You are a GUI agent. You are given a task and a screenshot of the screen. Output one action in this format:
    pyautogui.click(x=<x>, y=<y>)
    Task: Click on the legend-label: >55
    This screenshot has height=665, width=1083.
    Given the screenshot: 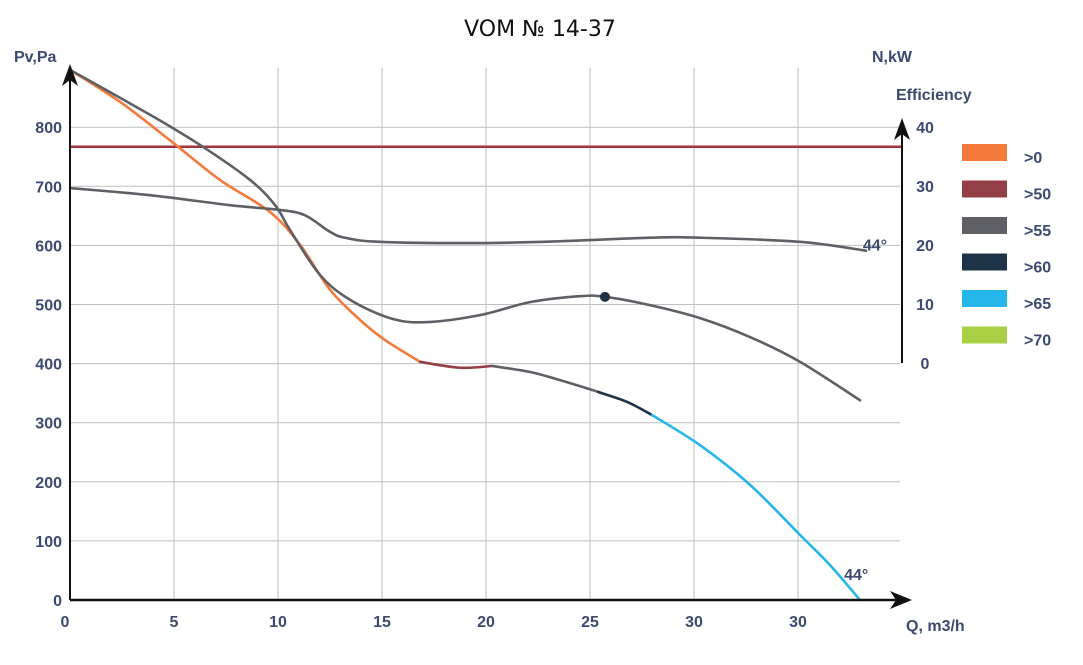 What is the action you would take?
    pyautogui.click(x=1037, y=231)
    